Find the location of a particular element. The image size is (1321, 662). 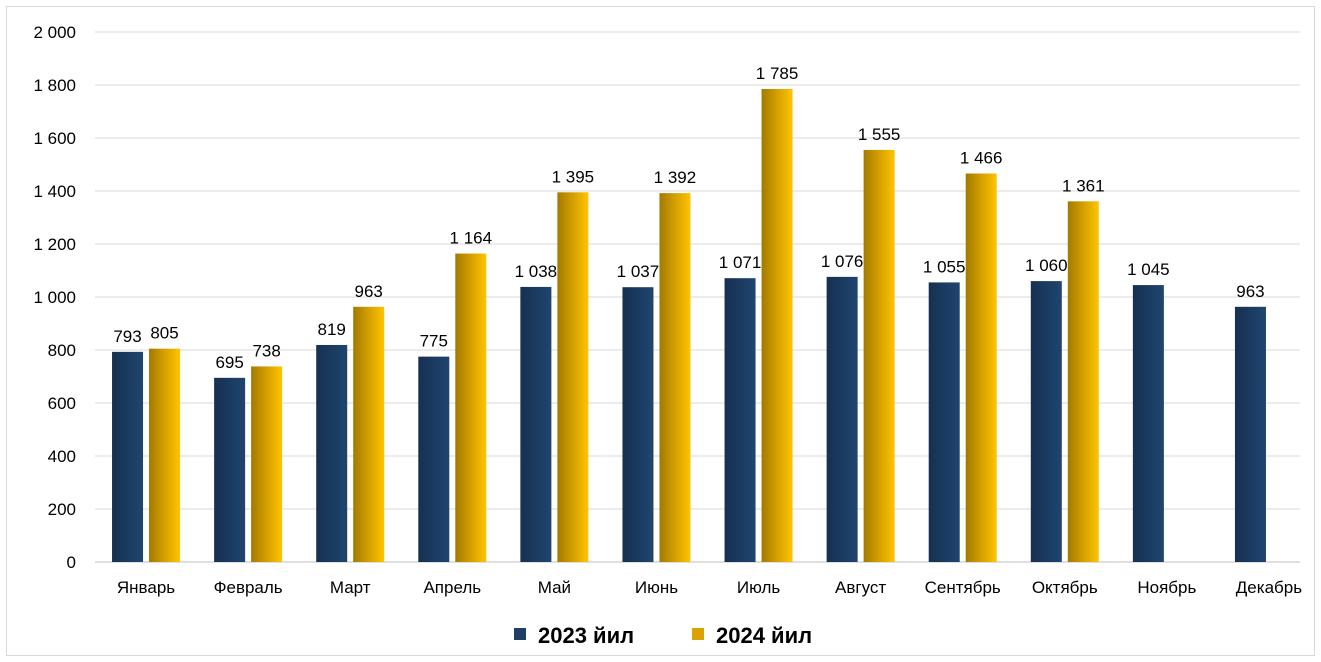

x-tick-label: Июнь is located at coordinates (656, 587).